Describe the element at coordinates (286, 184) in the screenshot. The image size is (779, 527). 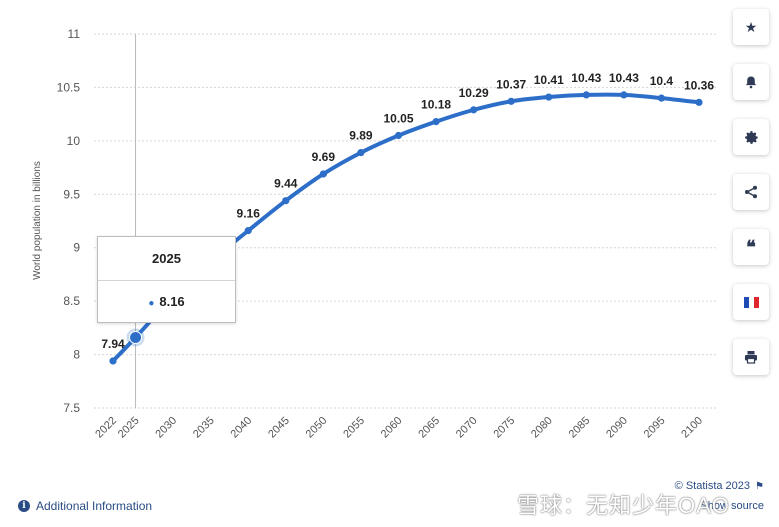
I see `data-label: 9.44` at that location.